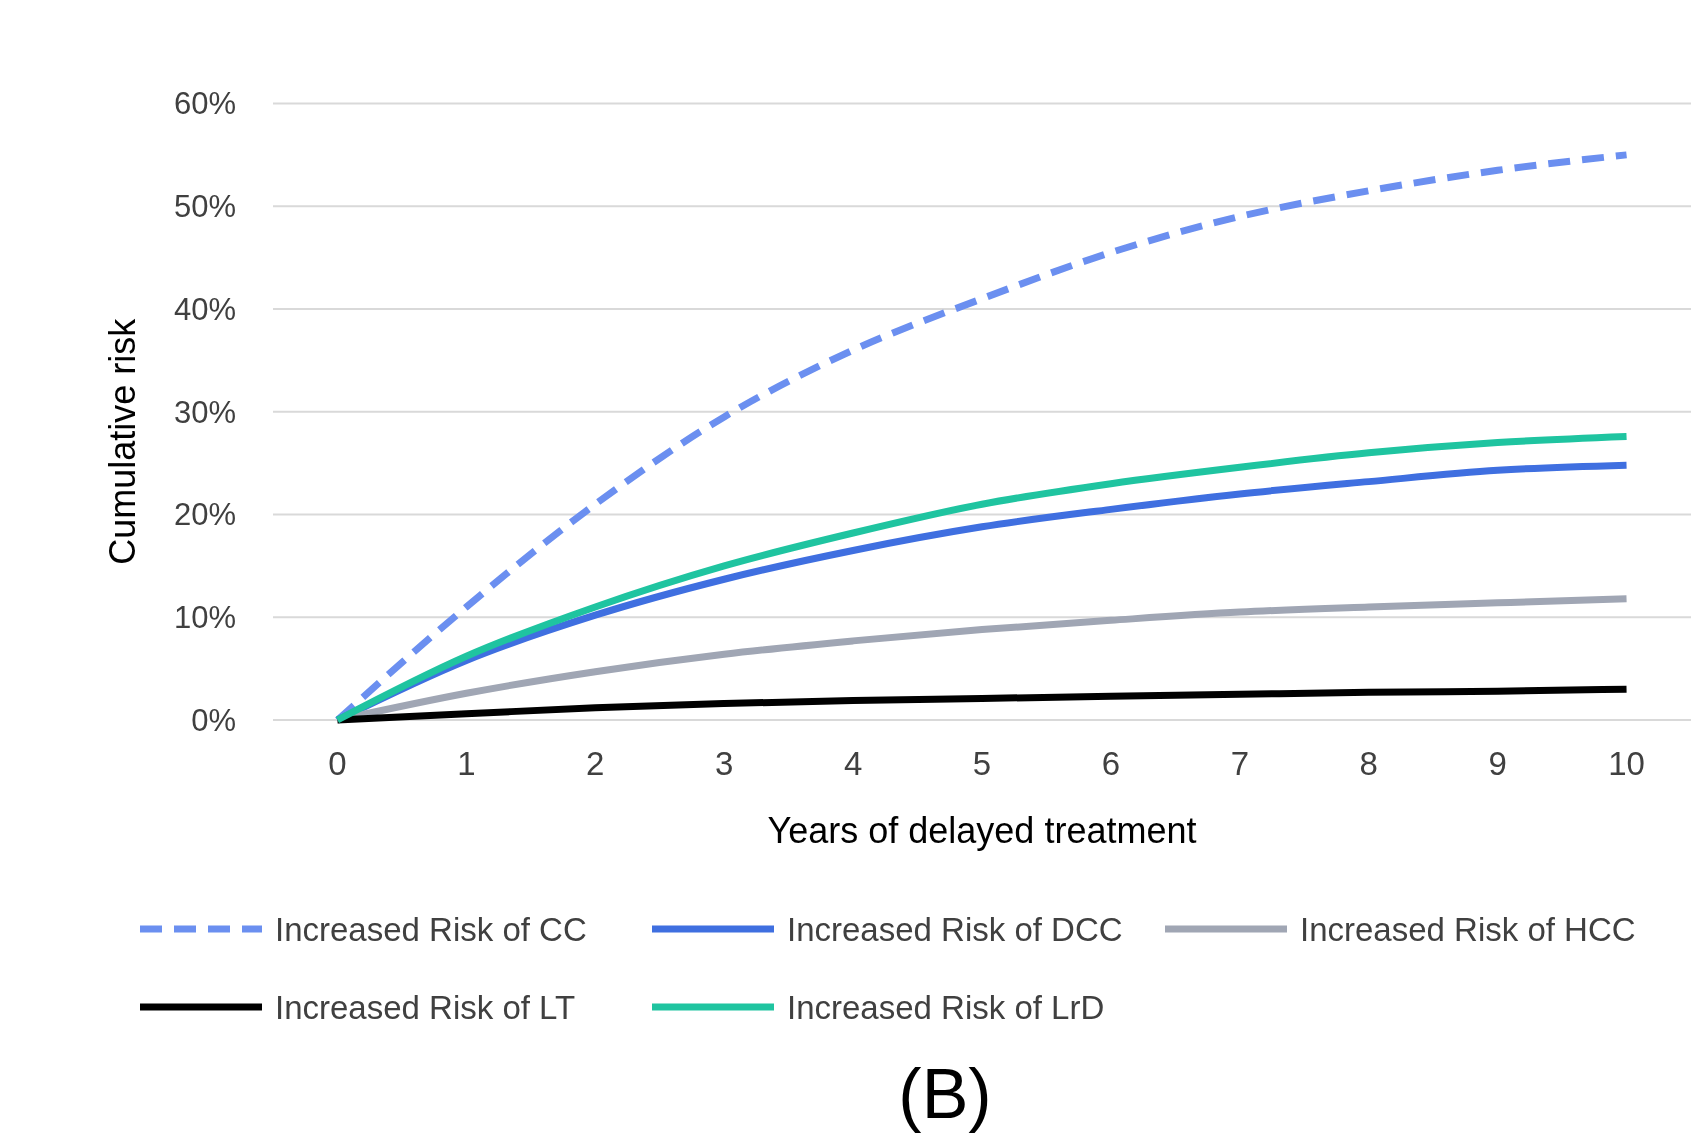 This screenshot has width=1691, height=1143. Describe the element at coordinates (982, 763) in the screenshot. I see `x-tick-label: 5` at that location.